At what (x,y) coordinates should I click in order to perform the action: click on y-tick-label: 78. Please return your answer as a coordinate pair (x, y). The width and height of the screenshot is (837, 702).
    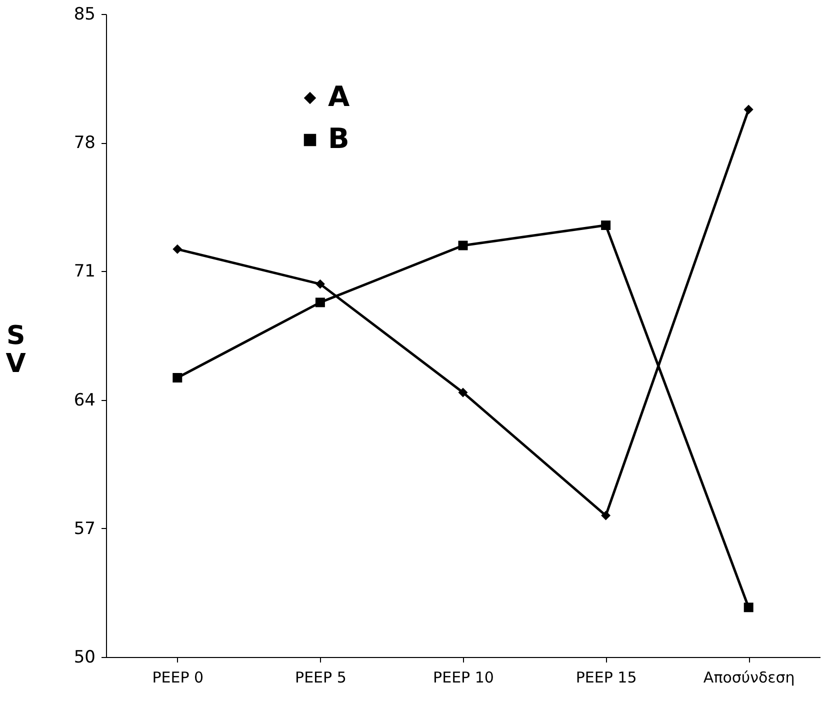
    Looking at the image, I should click on (85, 143).